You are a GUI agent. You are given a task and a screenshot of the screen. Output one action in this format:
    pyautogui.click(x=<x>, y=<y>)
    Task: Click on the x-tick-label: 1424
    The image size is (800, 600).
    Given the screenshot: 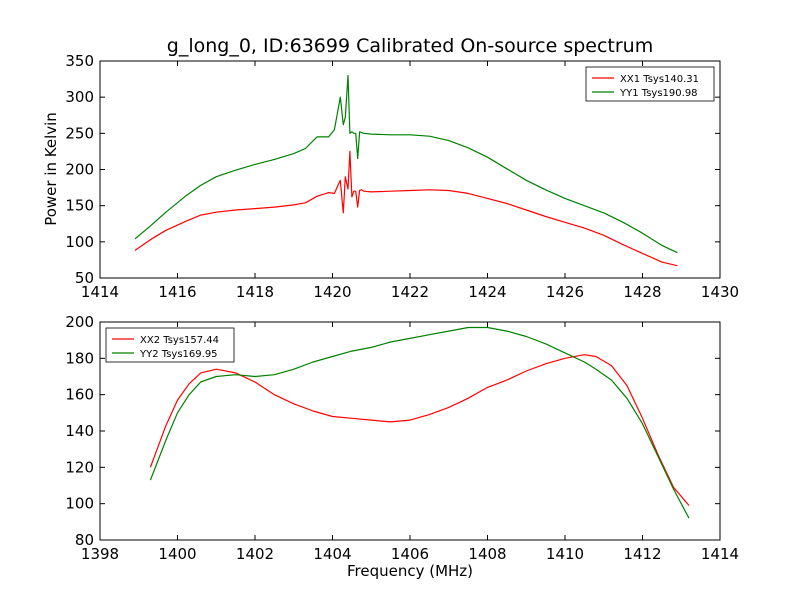 What is the action you would take?
    pyautogui.click(x=487, y=292)
    